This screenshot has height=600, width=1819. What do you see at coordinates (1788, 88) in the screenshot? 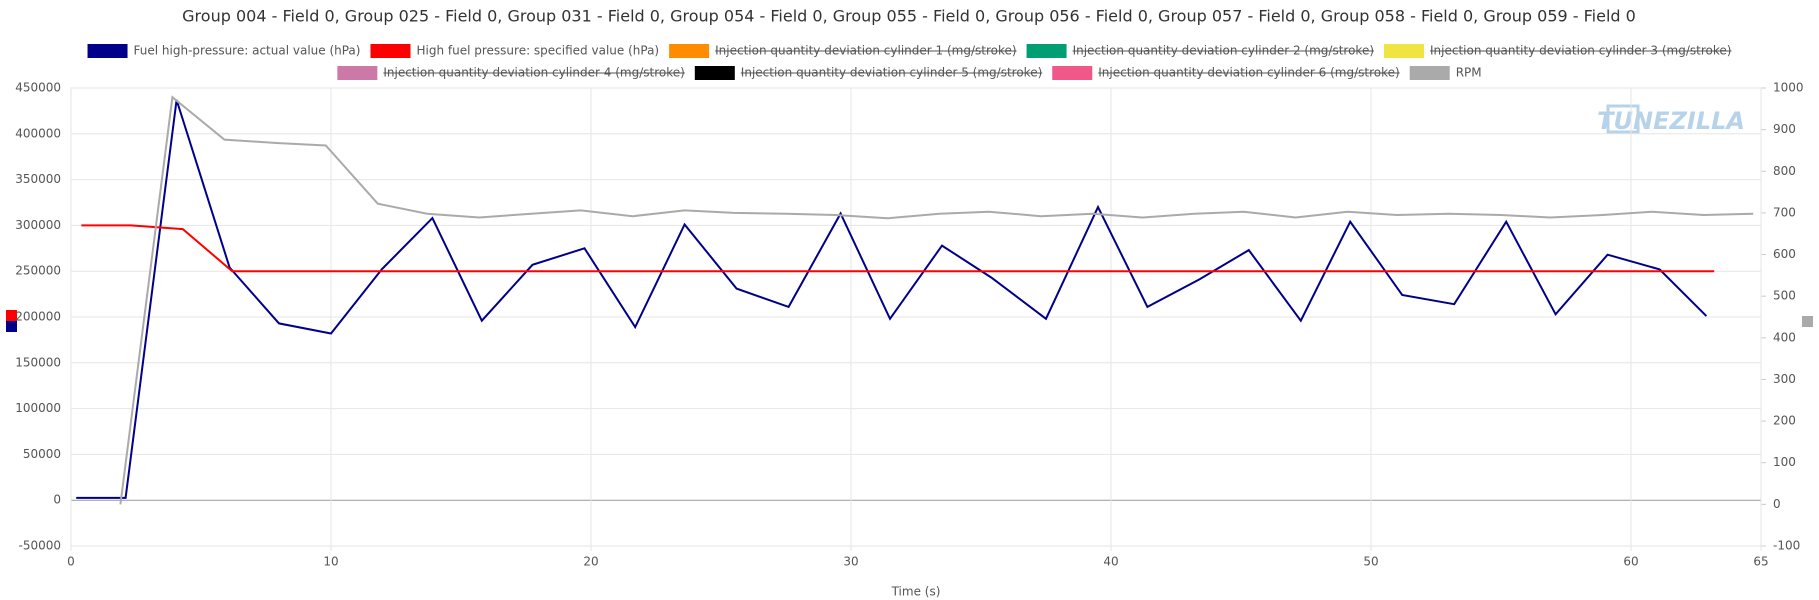
I see `y2-tick-label: 1000` at bounding box center [1788, 88].